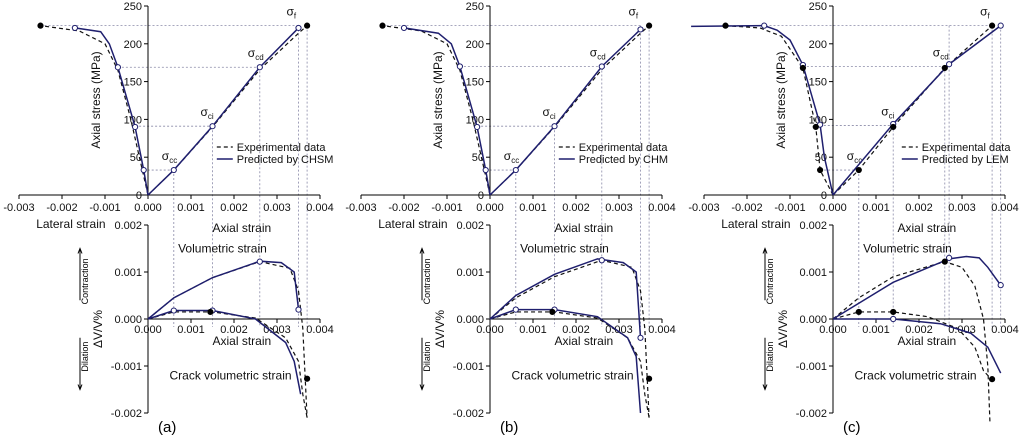  What do you see at coordinates (470, 226) in the screenshot?
I see `y-tick-label: 0.002` at bounding box center [470, 226].